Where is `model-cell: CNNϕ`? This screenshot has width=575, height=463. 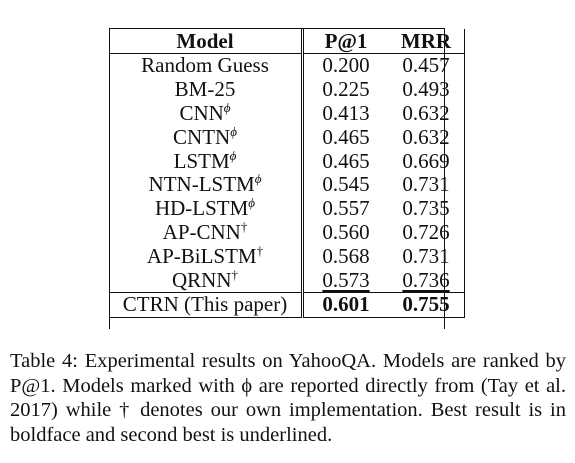
model-cell: CNNϕ is located at coordinates (206, 112).